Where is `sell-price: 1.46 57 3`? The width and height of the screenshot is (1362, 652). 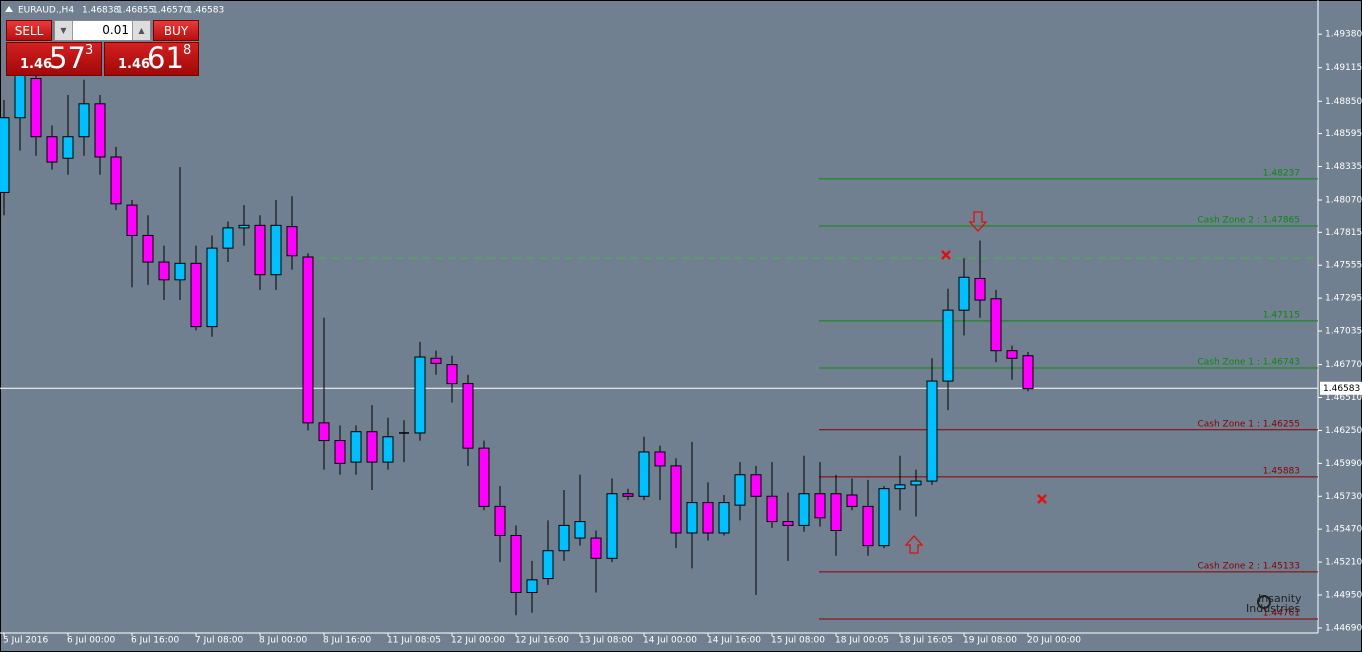 sell-price: 1.46 57 3 is located at coordinates (54, 58).